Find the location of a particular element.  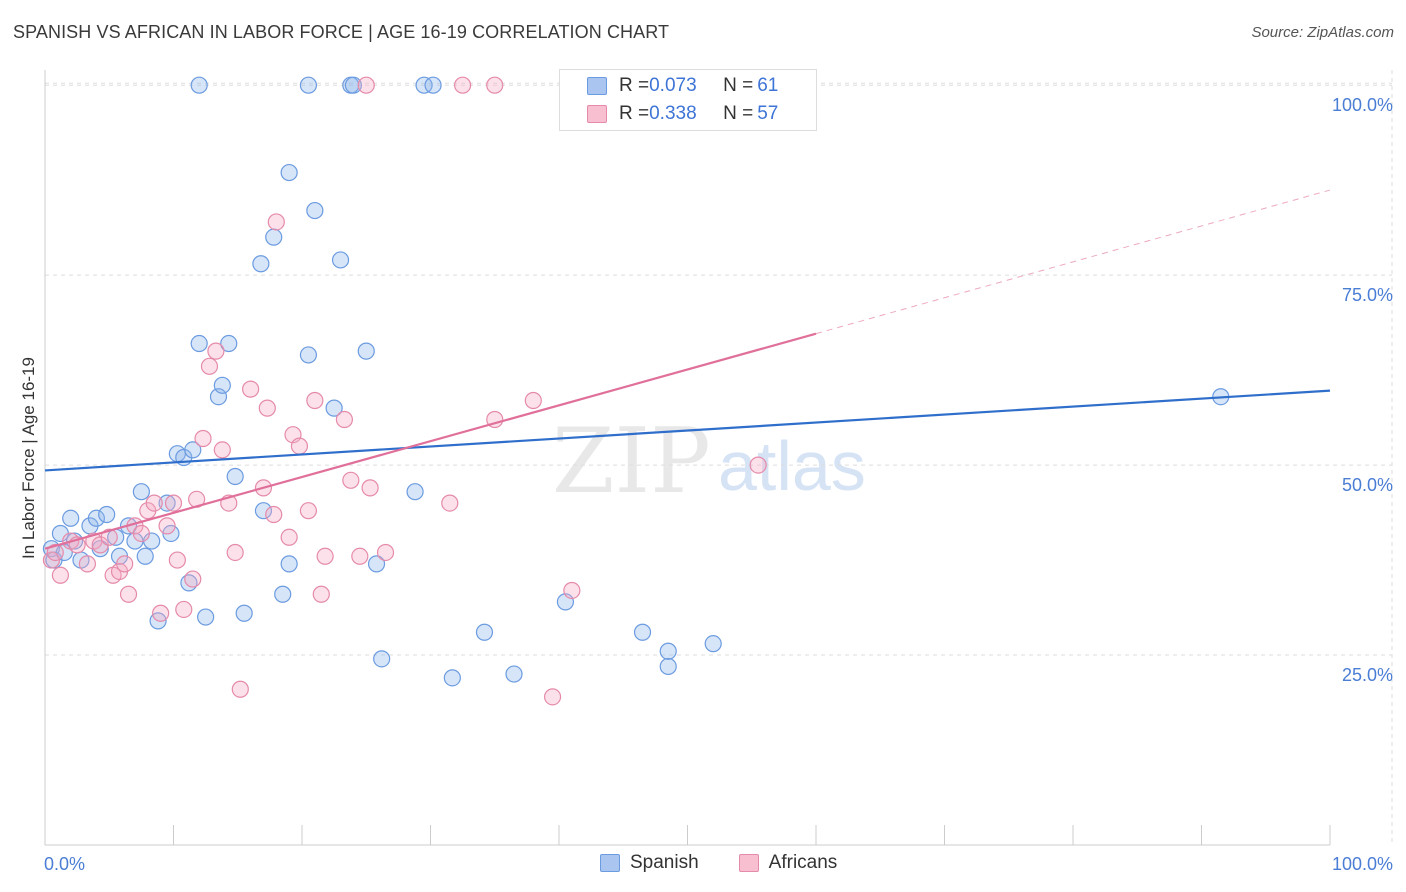

x-tick-label: 0.0% is located at coordinates (64, 864).